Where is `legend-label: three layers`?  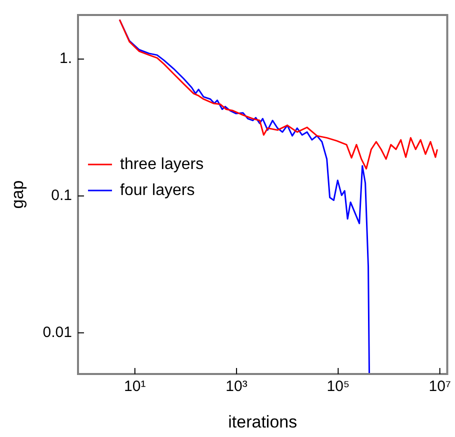
legend-label: three layers is located at coordinates (162, 164).